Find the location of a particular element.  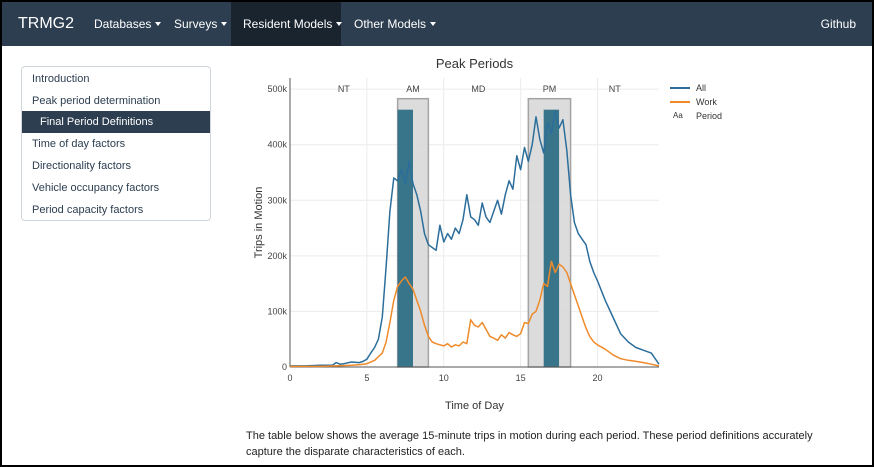

nav-databases: Databases is located at coordinates (127, 24).